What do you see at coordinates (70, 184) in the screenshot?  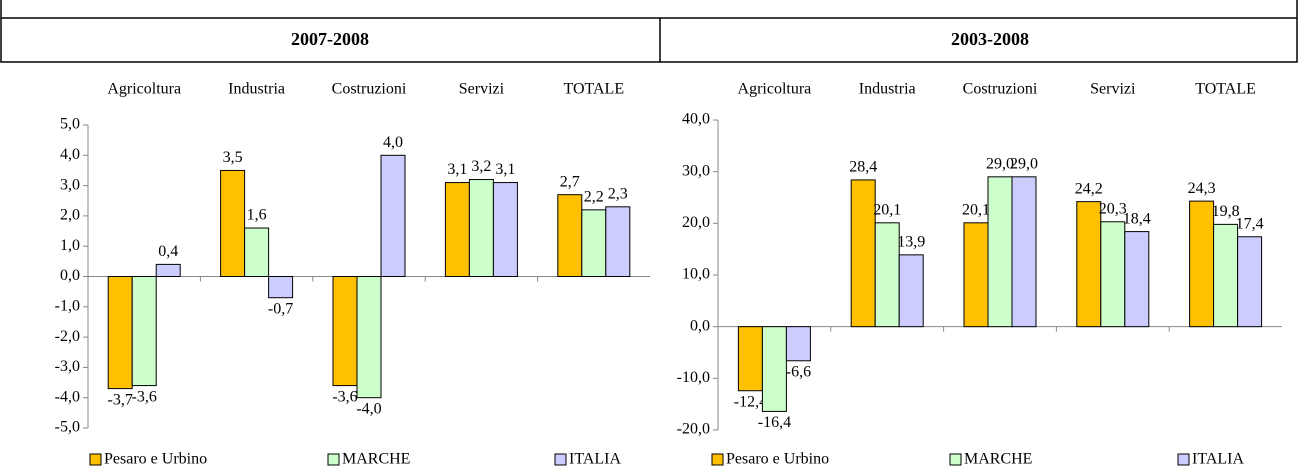 I see `y-tick-label: 3,0` at bounding box center [70, 184].